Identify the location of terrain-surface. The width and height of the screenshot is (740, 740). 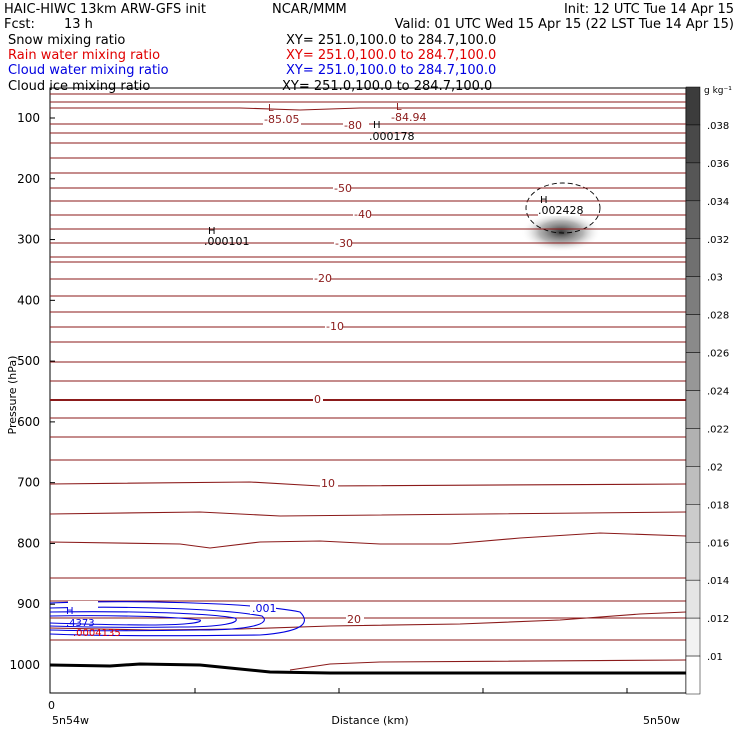
(368, 668).